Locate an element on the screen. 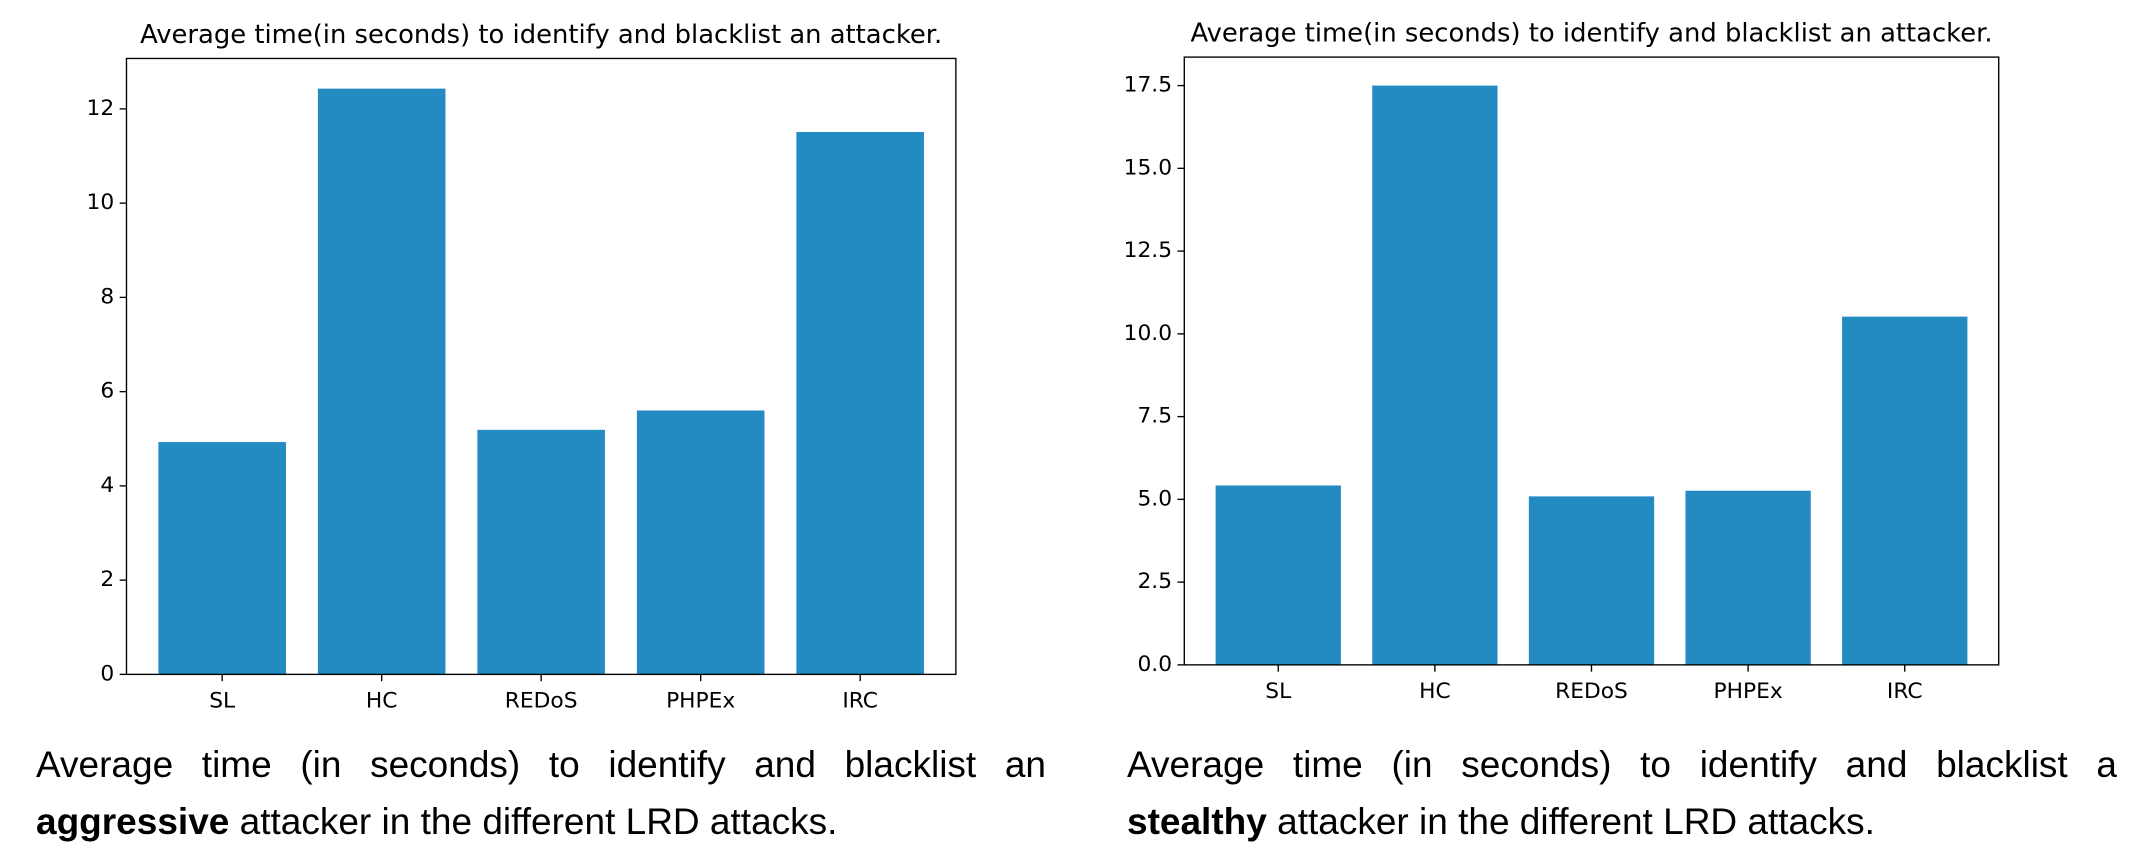 This screenshot has width=2132, height=868. y-tick-label: 12 is located at coordinates (101, 108).